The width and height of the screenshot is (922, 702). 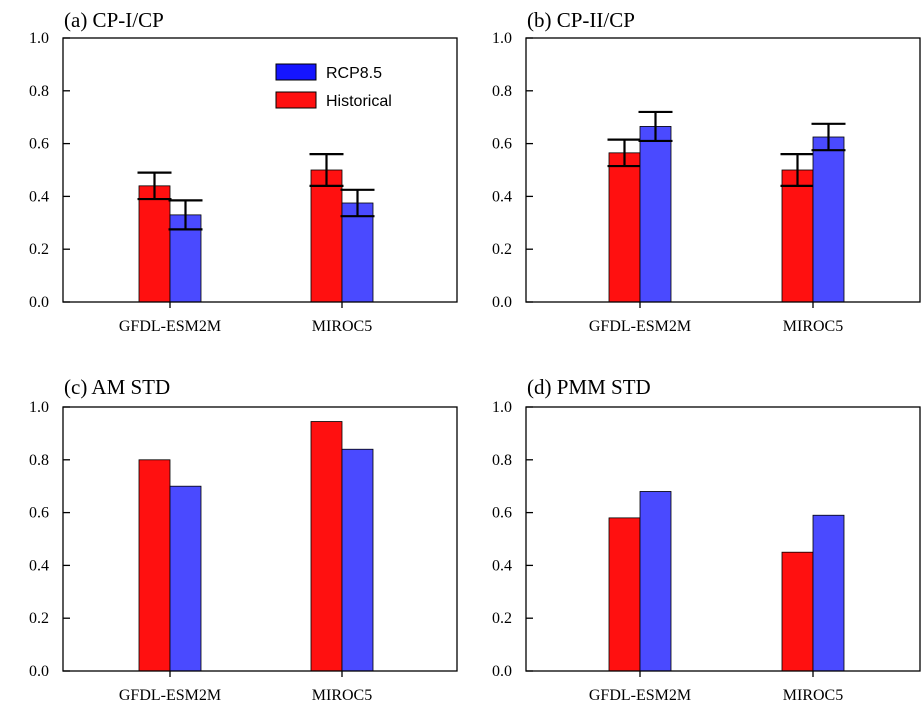 I want to click on panel-d-title: (d) PMM STD, so click(x=589, y=387).